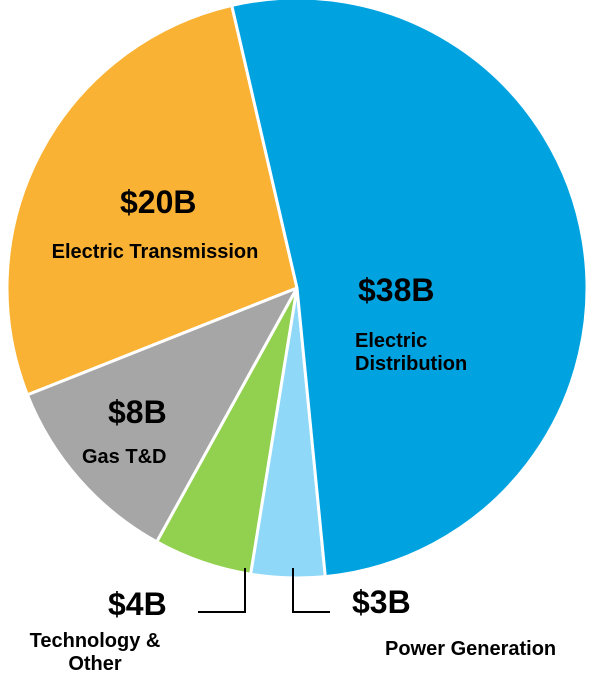  I want to click on value-label: $38B, so click(396, 290).